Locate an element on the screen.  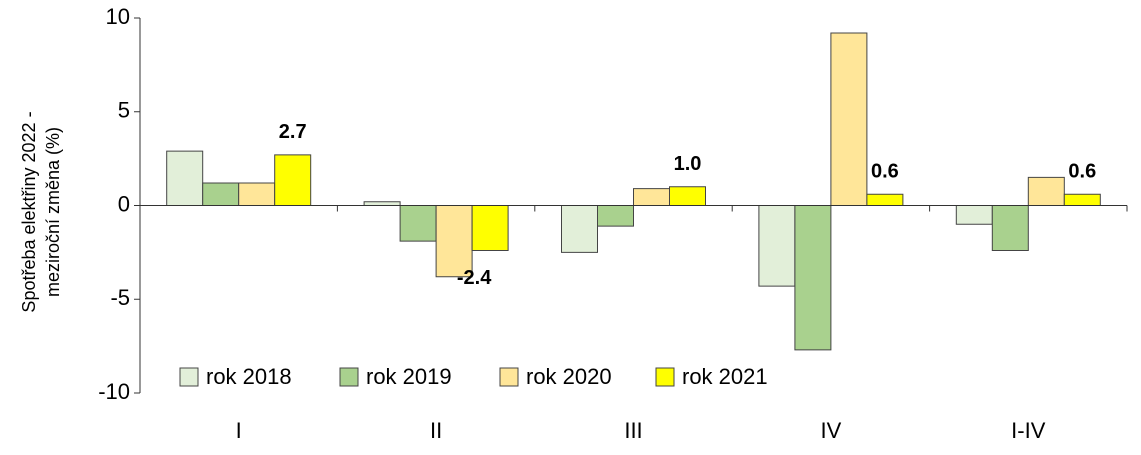
y-tick-label: -5 is located at coordinates (120, 297).